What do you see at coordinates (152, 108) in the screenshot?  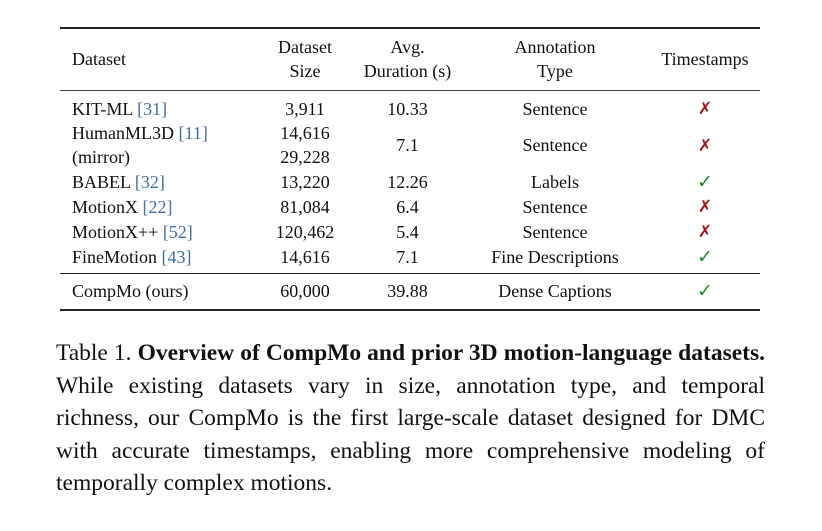 I see `citation-link: [31]` at bounding box center [152, 108].